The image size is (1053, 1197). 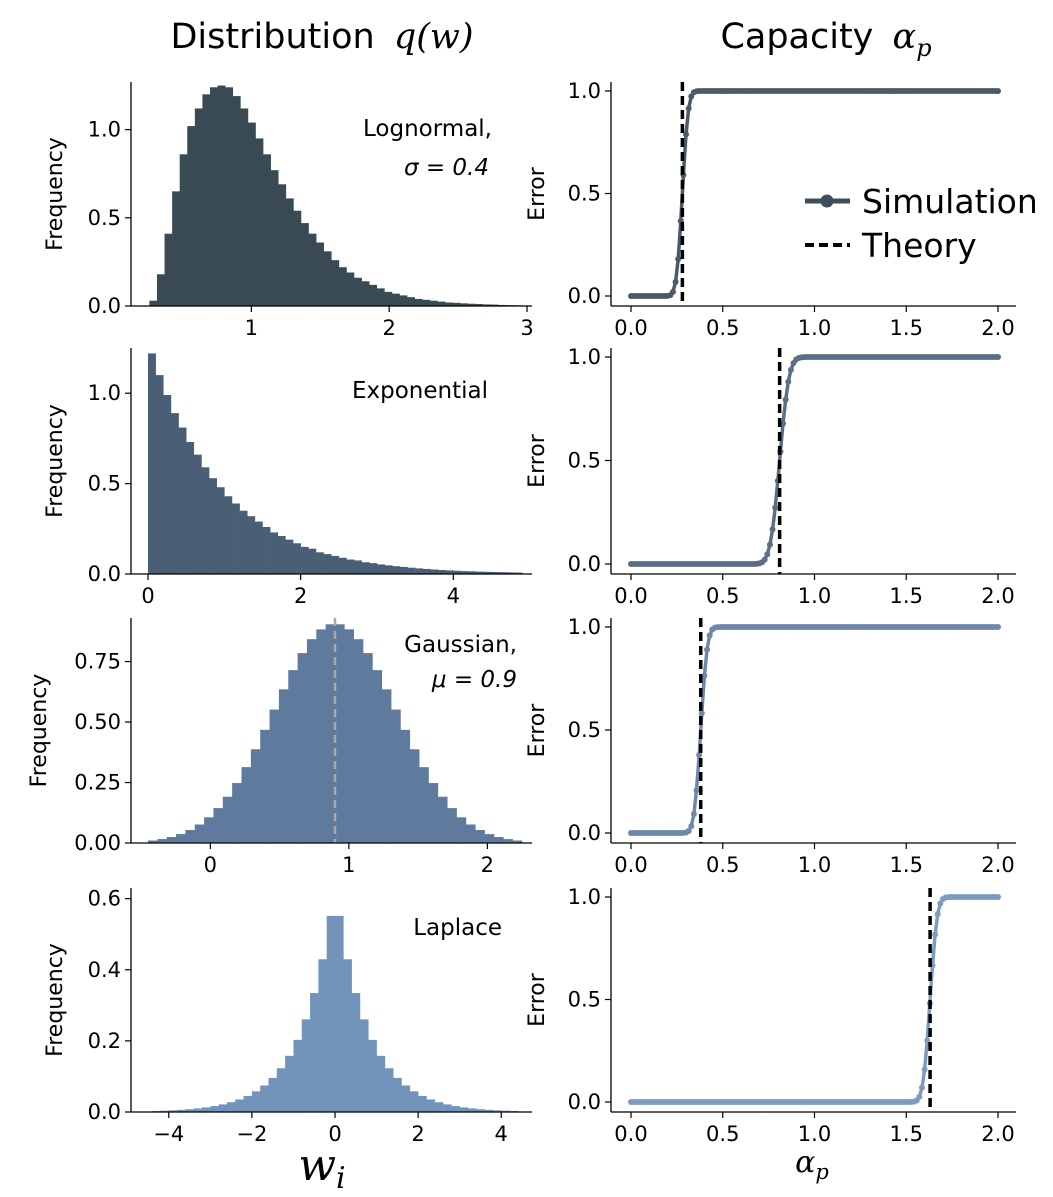 I want to click on right-column-title: Capacity αp, so click(x=825, y=39).